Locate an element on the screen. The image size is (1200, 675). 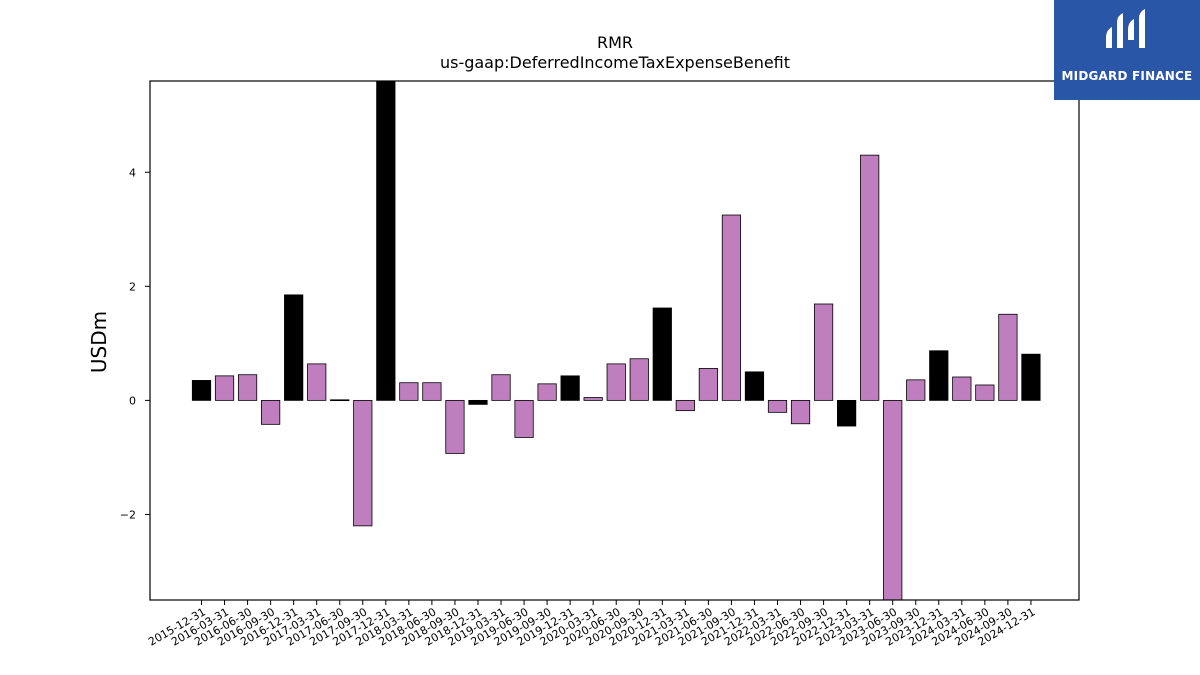
y-tick-label: −2 is located at coordinates (128, 514).